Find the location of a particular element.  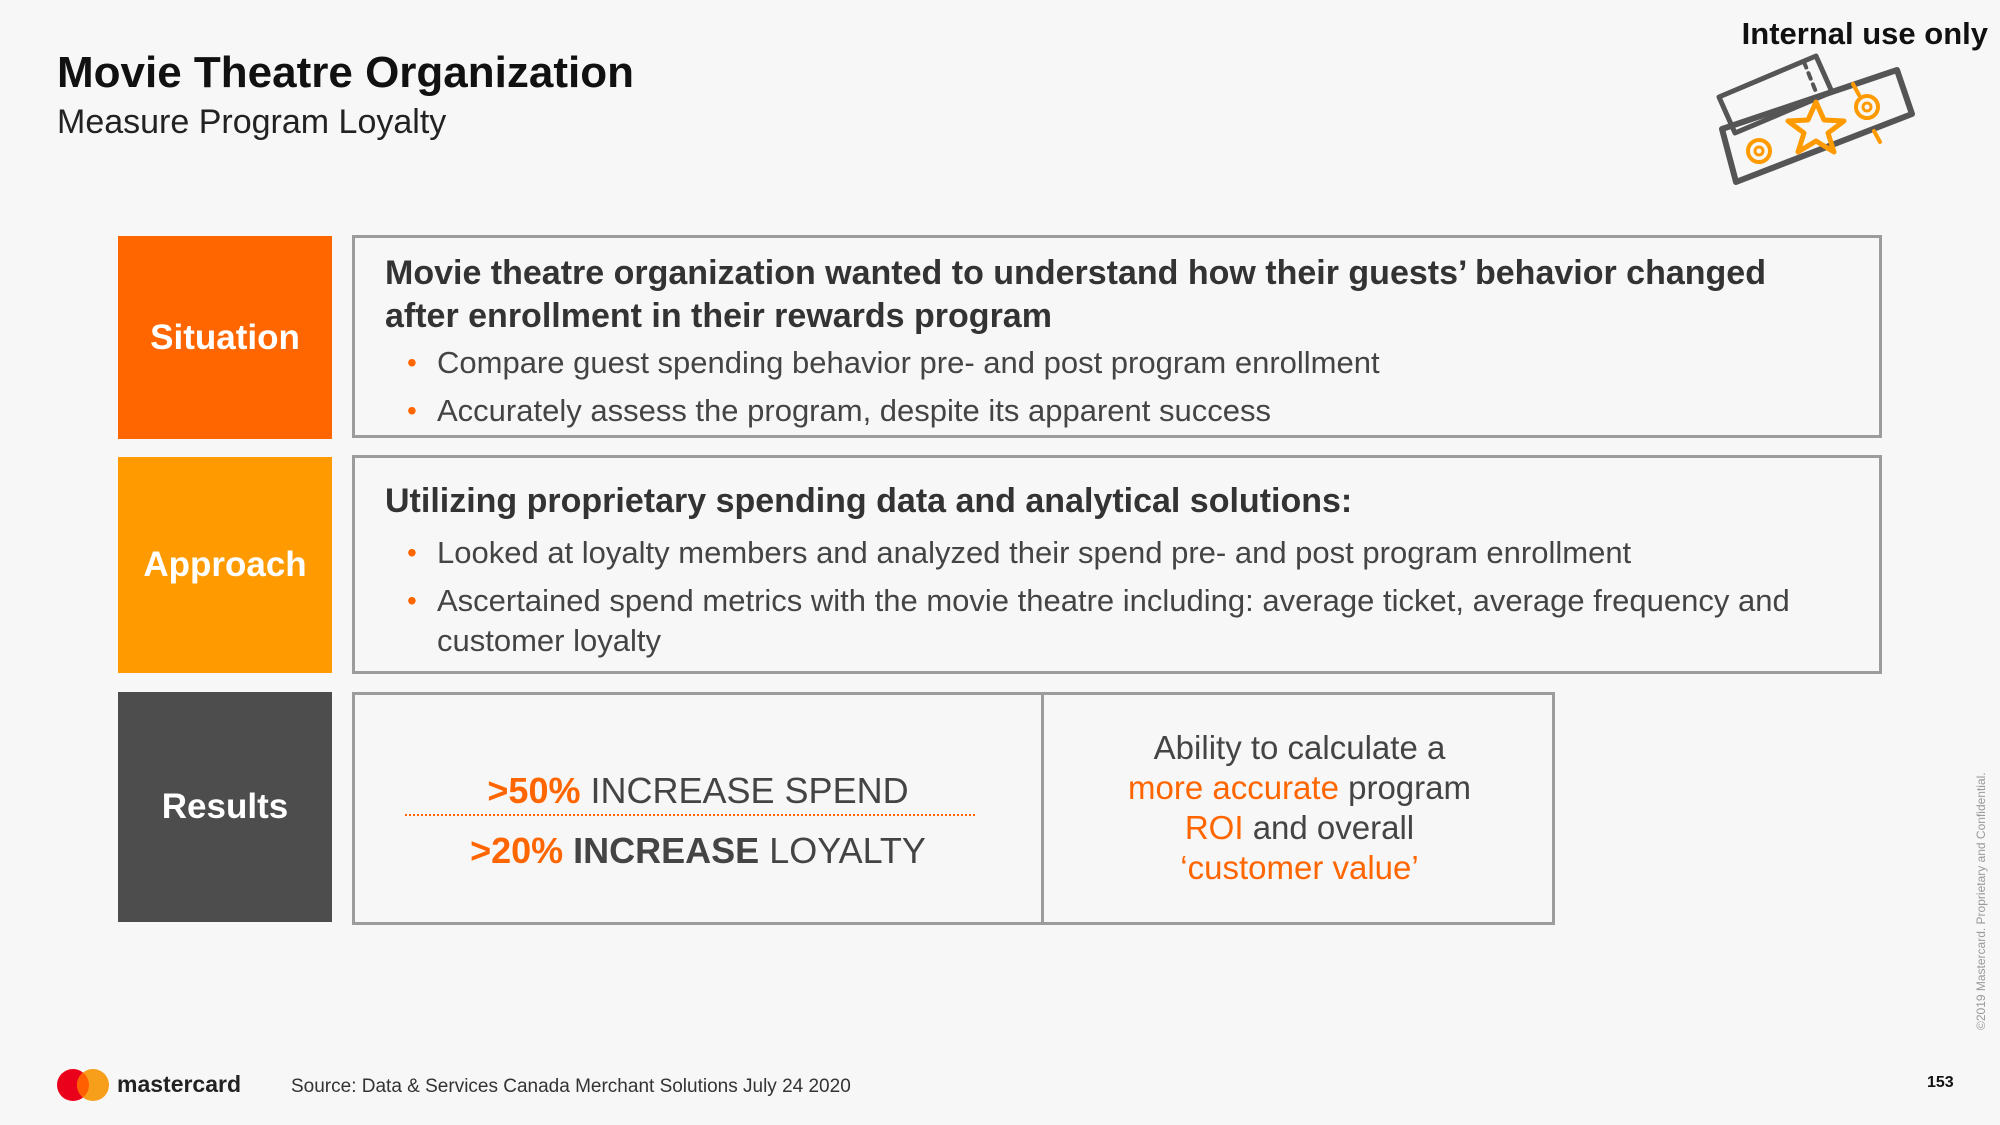

page-subtitle: Measure Program Loyalty is located at coordinates (252, 122).